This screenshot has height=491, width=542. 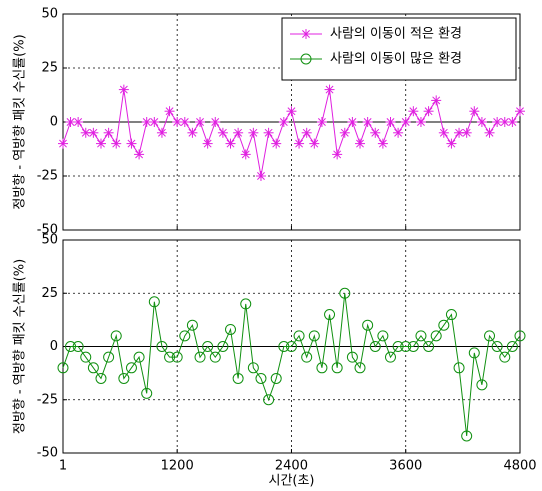 What do you see at coordinates (49, 240) in the screenshot?
I see `y-tick-label: 50` at bounding box center [49, 240].